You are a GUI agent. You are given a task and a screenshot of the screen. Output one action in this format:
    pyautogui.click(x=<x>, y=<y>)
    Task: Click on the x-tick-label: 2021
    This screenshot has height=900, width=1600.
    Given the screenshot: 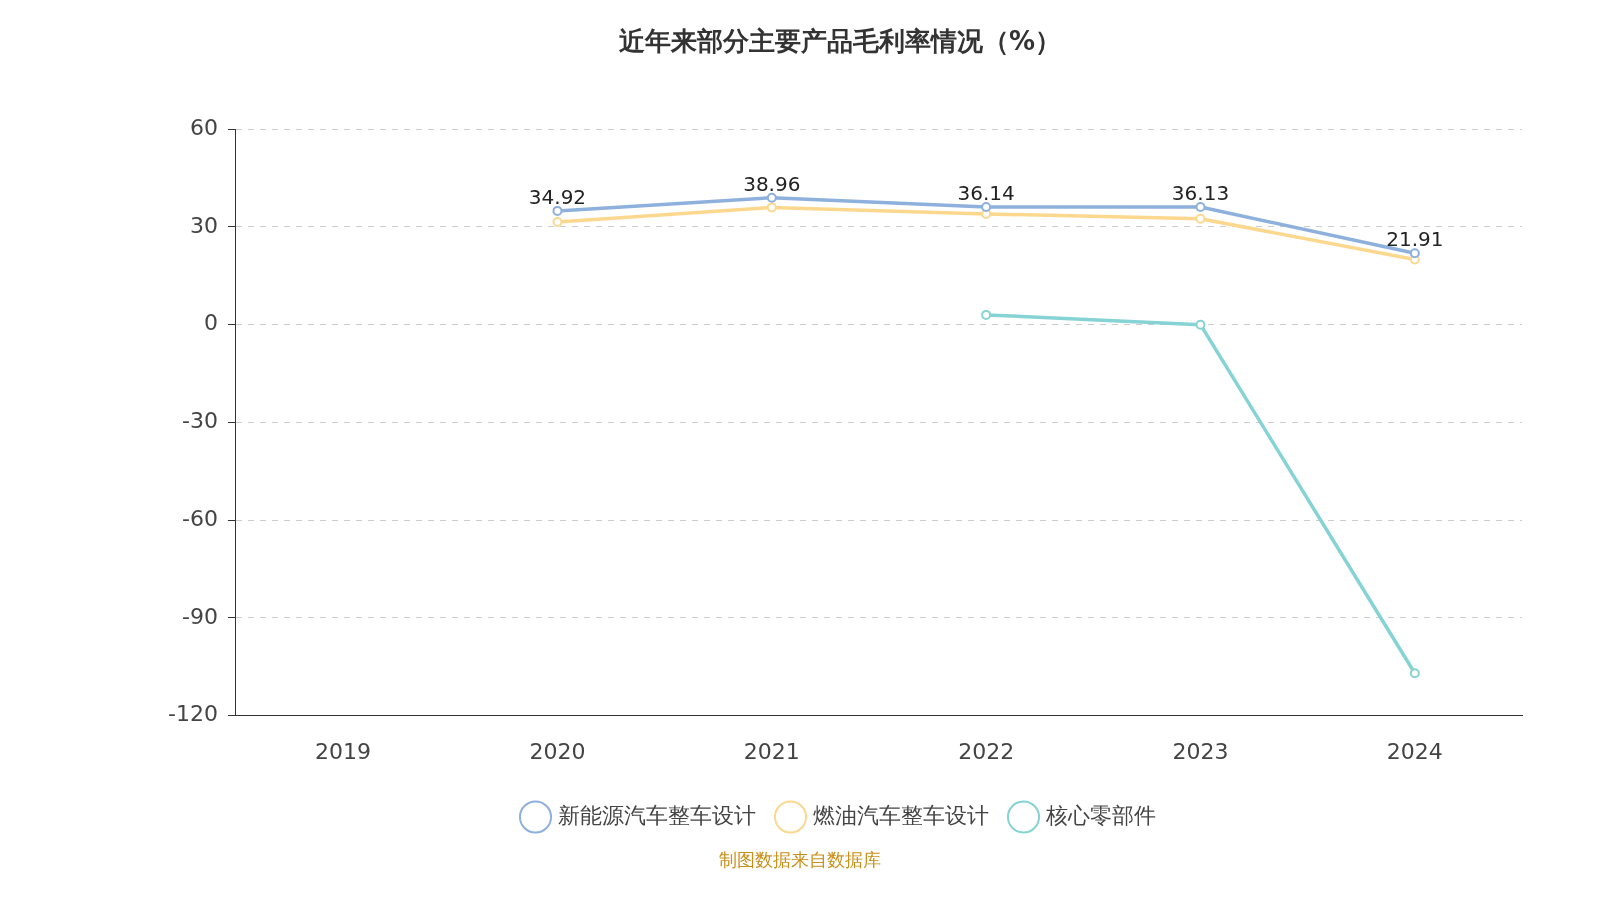 What is the action you would take?
    pyautogui.click(x=771, y=751)
    